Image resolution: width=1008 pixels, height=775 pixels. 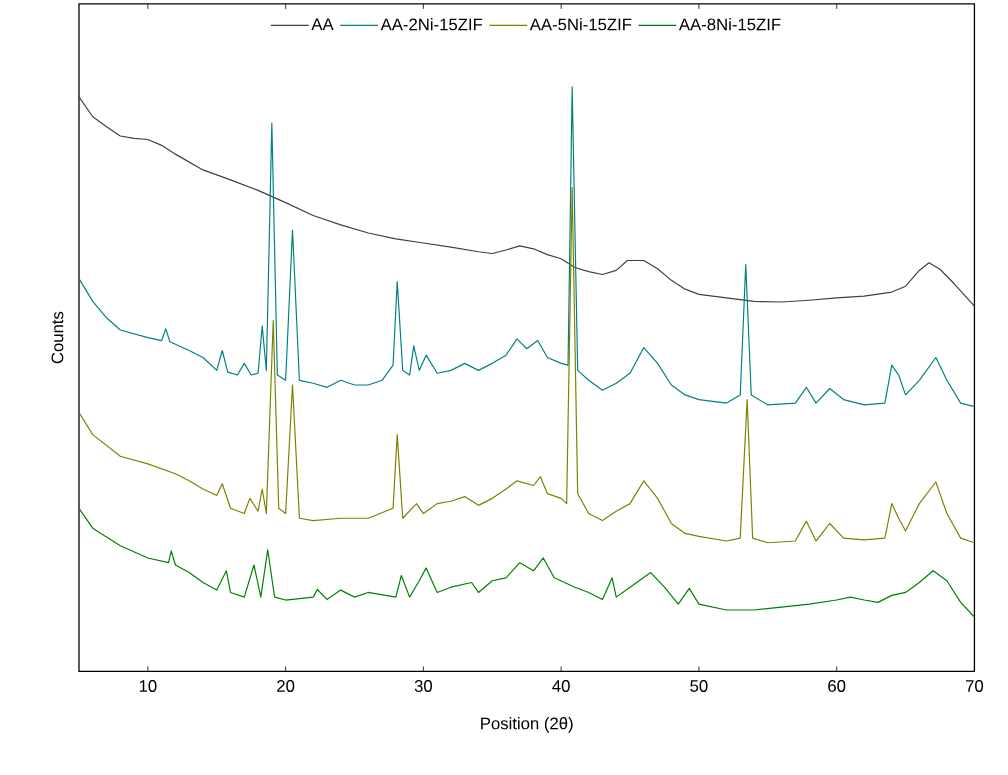 What do you see at coordinates (322, 24) in the screenshot?
I see `legend-label: AA` at bounding box center [322, 24].